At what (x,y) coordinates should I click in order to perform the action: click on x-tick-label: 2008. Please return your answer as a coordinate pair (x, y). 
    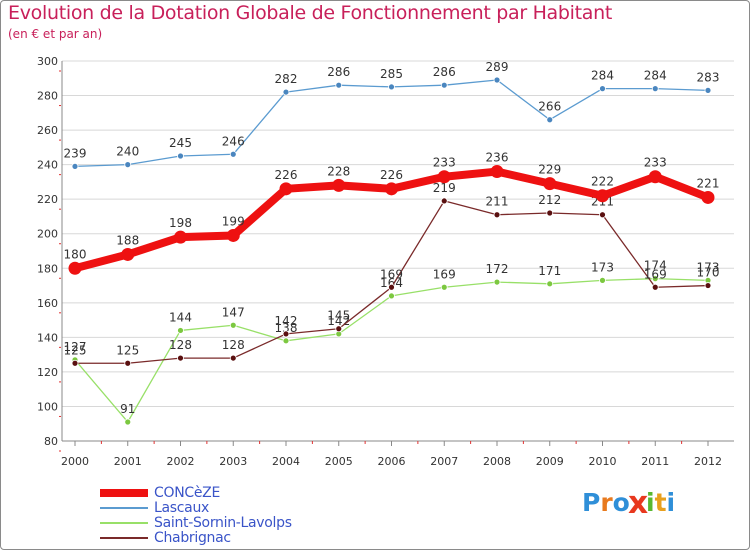
    Looking at the image, I should click on (497, 461).